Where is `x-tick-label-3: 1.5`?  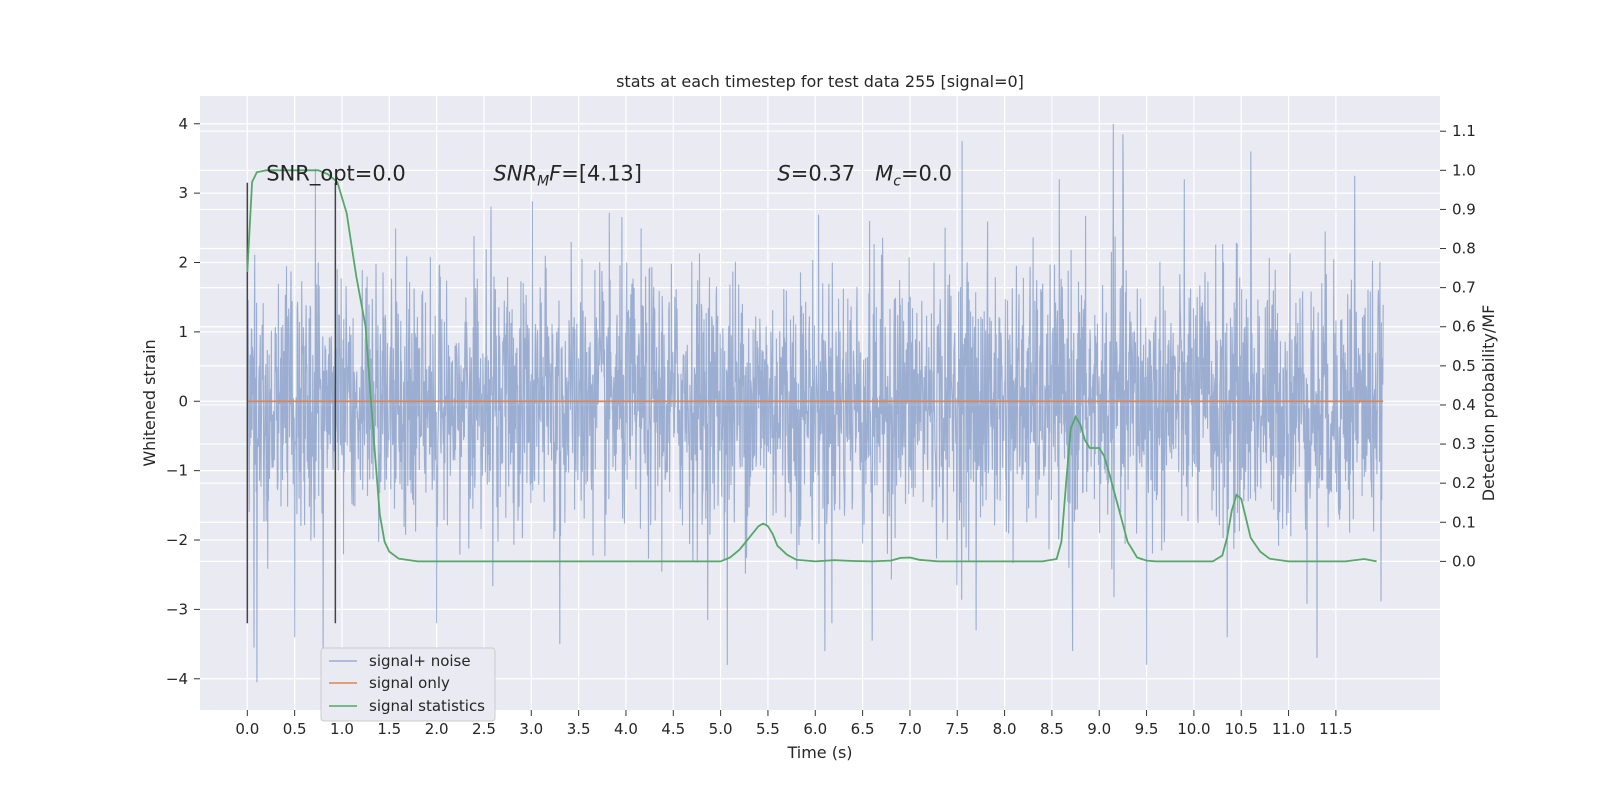
x-tick-label-3: 1.5 is located at coordinates (389, 729).